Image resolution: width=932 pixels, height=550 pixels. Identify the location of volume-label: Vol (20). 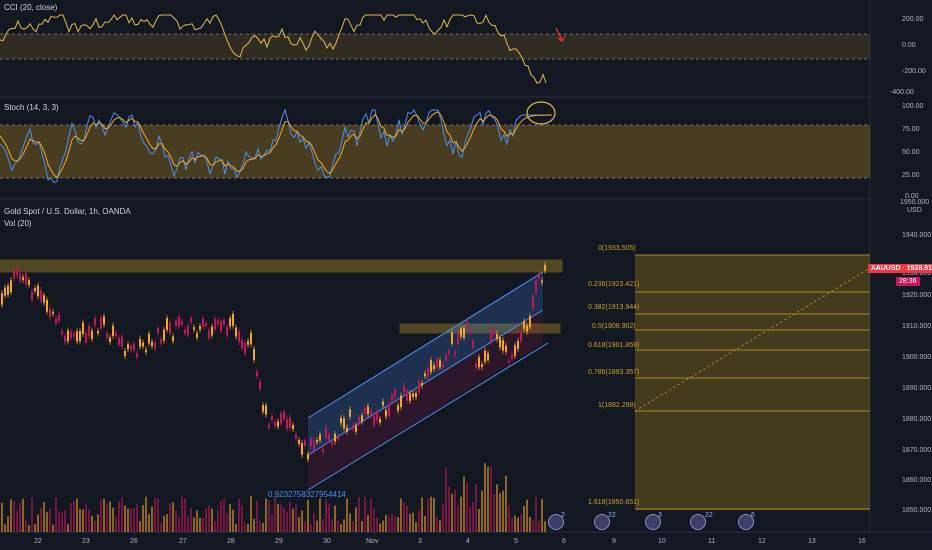
(18, 223).